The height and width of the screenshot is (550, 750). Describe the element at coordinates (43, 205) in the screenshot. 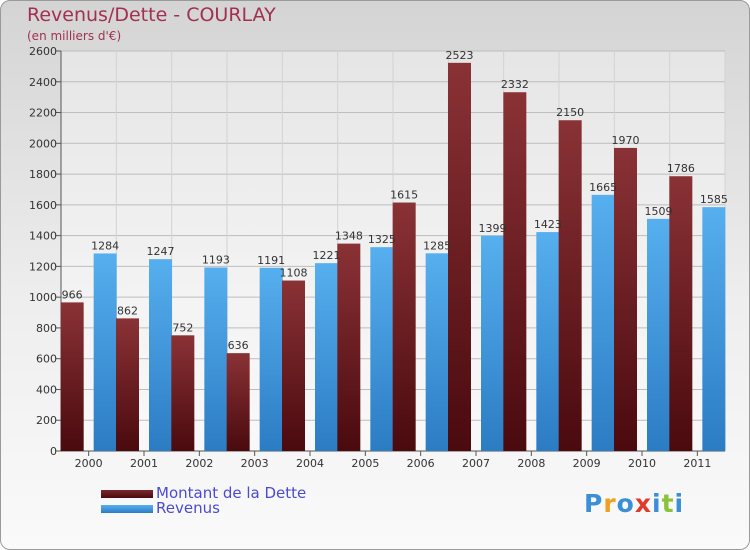

I see `y-tick-label: 1600` at that location.